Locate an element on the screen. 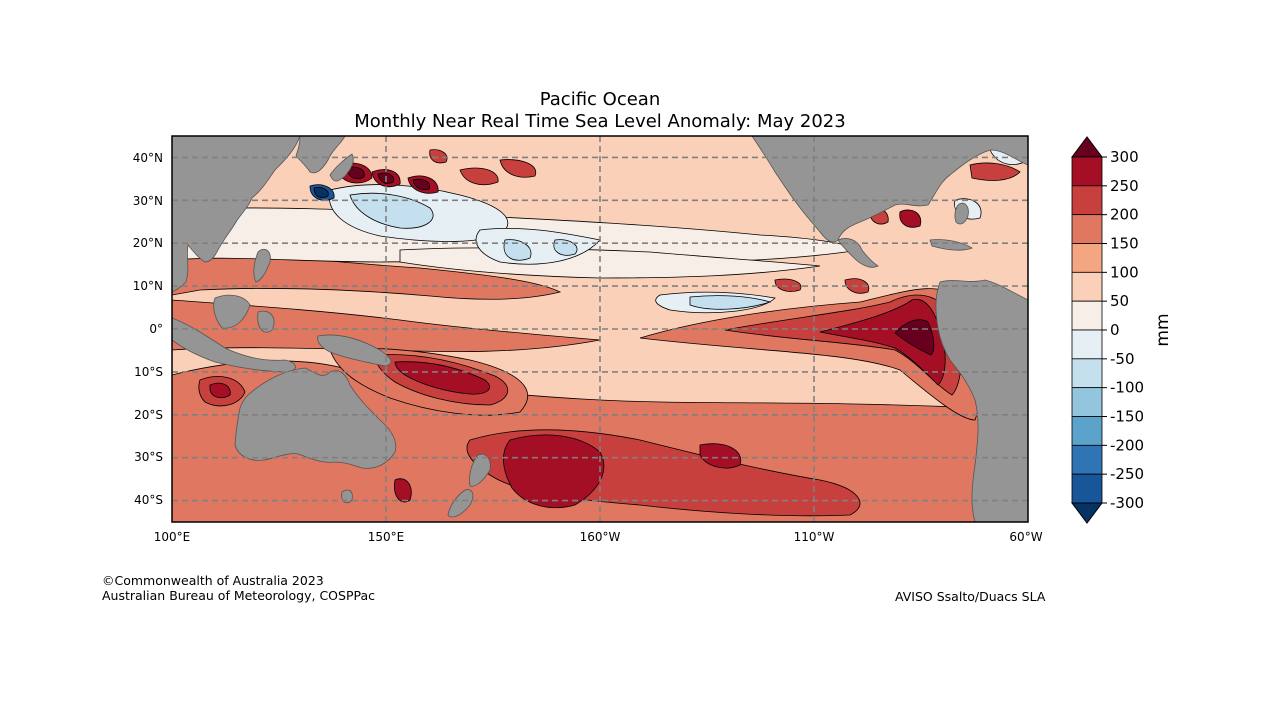 The height and width of the screenshot is (705, 1262). figure-title-line1: Pacific Ocean is located at coordinates (600, 99).